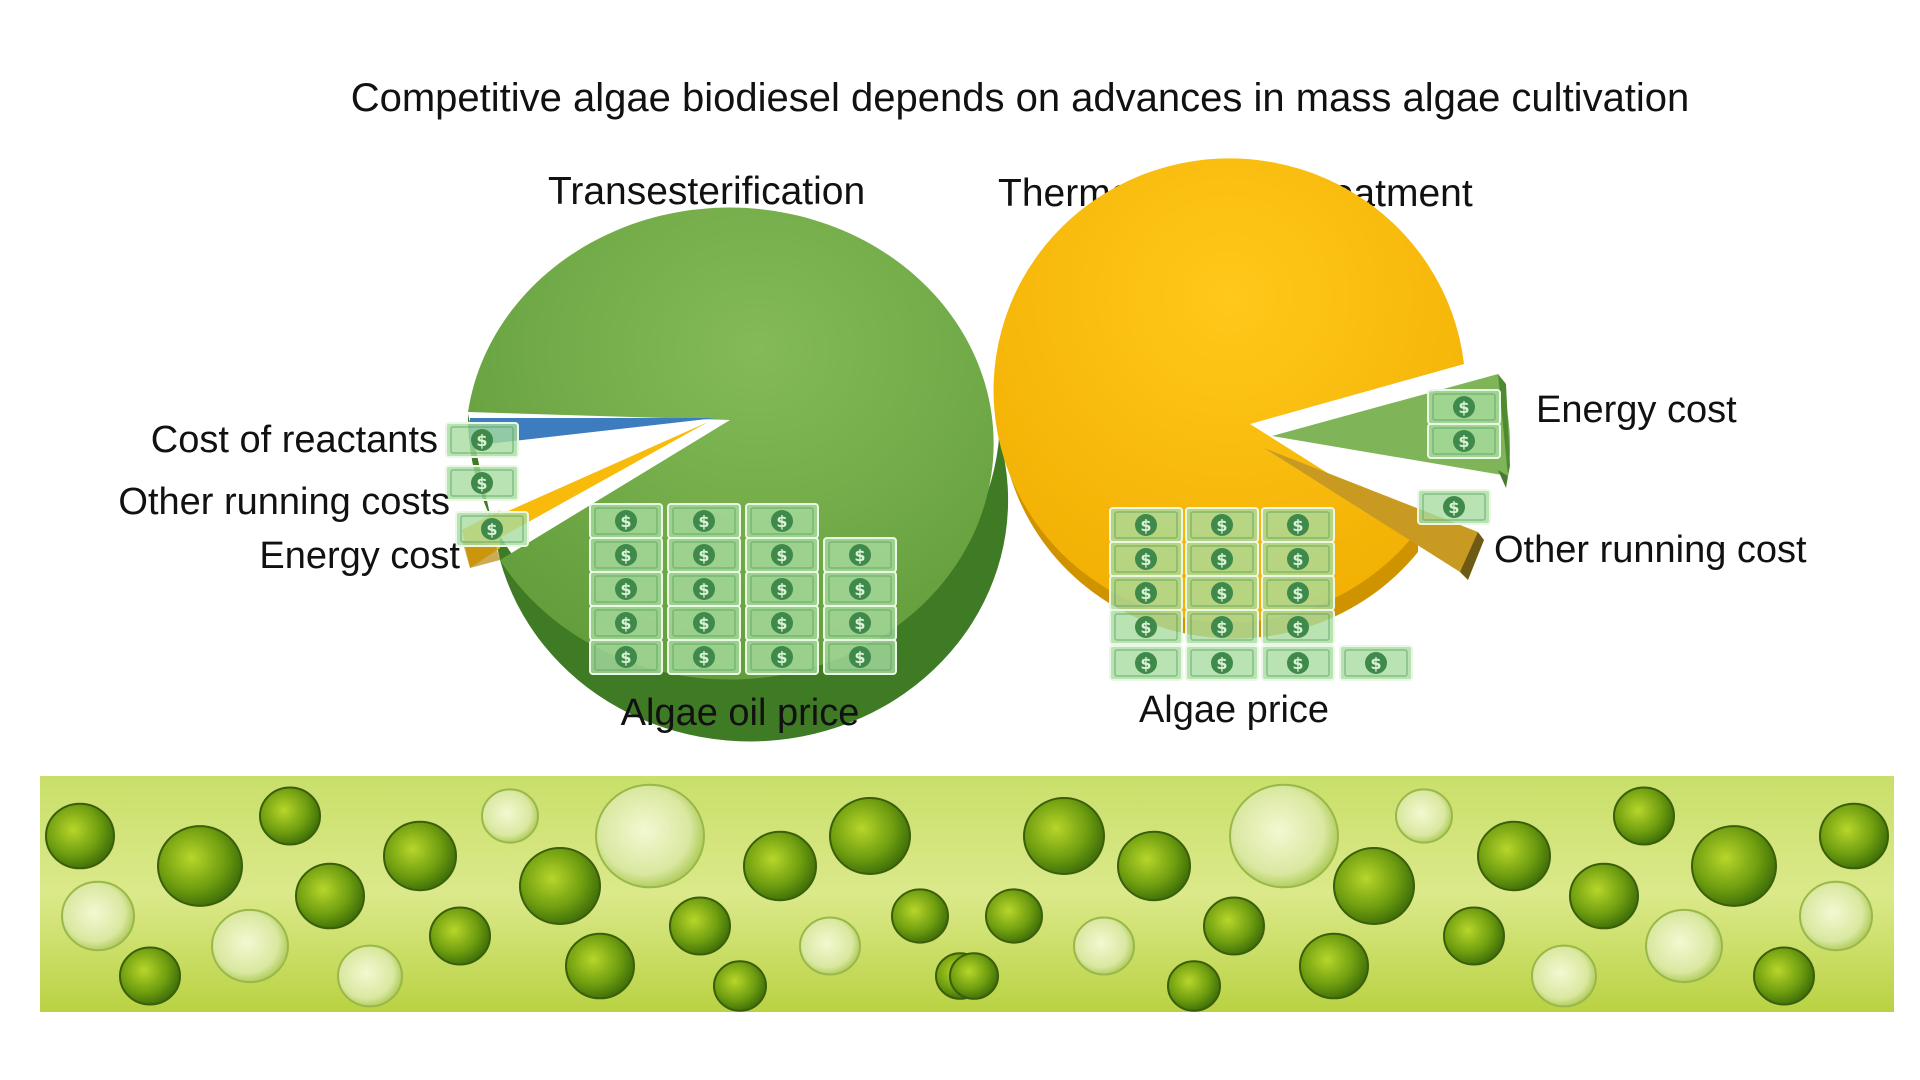 The image size is (1920, 1080). What do you see at coordinates (294, 440) in the screenshot?
I see `label-cost-of-reactants: Cost of reactants` at bounding box center [294, 440].